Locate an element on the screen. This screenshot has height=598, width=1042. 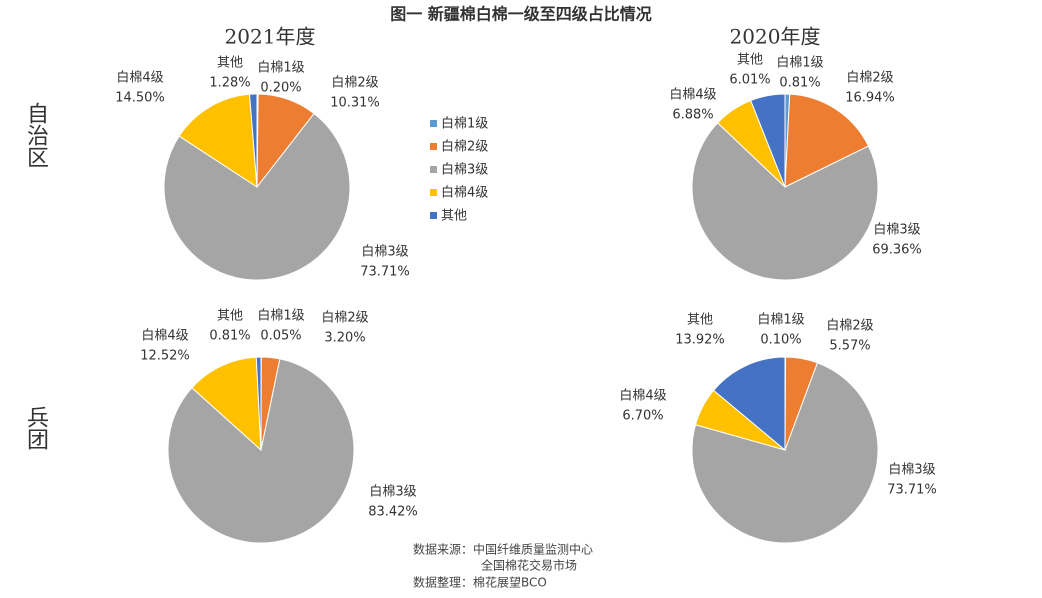
legend-label: 白棉4级 is located at coordinates (464, 193).